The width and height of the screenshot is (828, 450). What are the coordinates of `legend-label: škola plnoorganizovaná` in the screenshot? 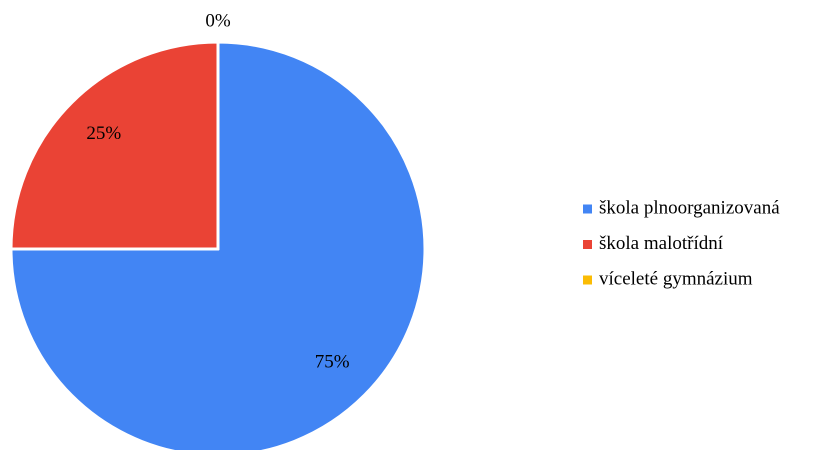 It's located at (689, 207).